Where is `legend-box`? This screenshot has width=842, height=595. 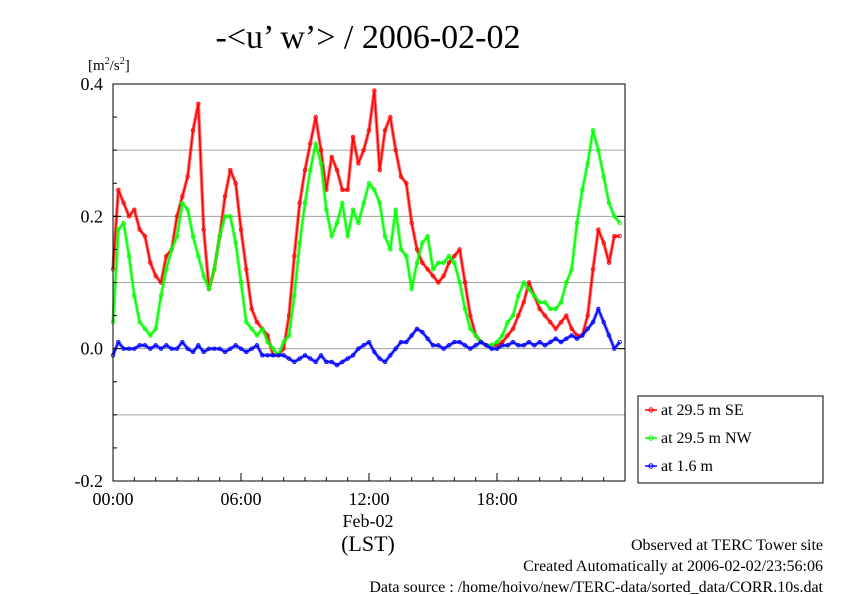
legend-box is located at coordinates (730, 439).